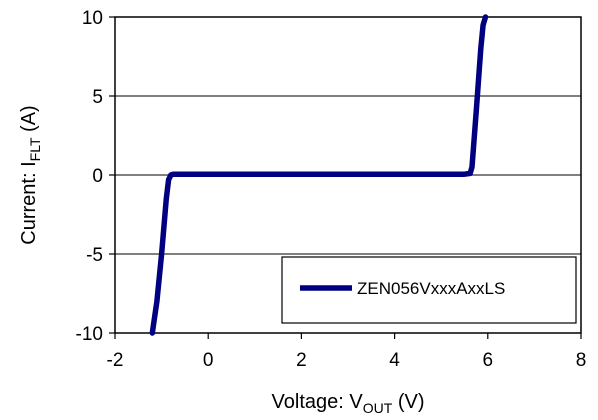 Image resolution: width=598 pixels, height=420 pixels. I want to click on y-tick-label: -5, so click(94, 255).